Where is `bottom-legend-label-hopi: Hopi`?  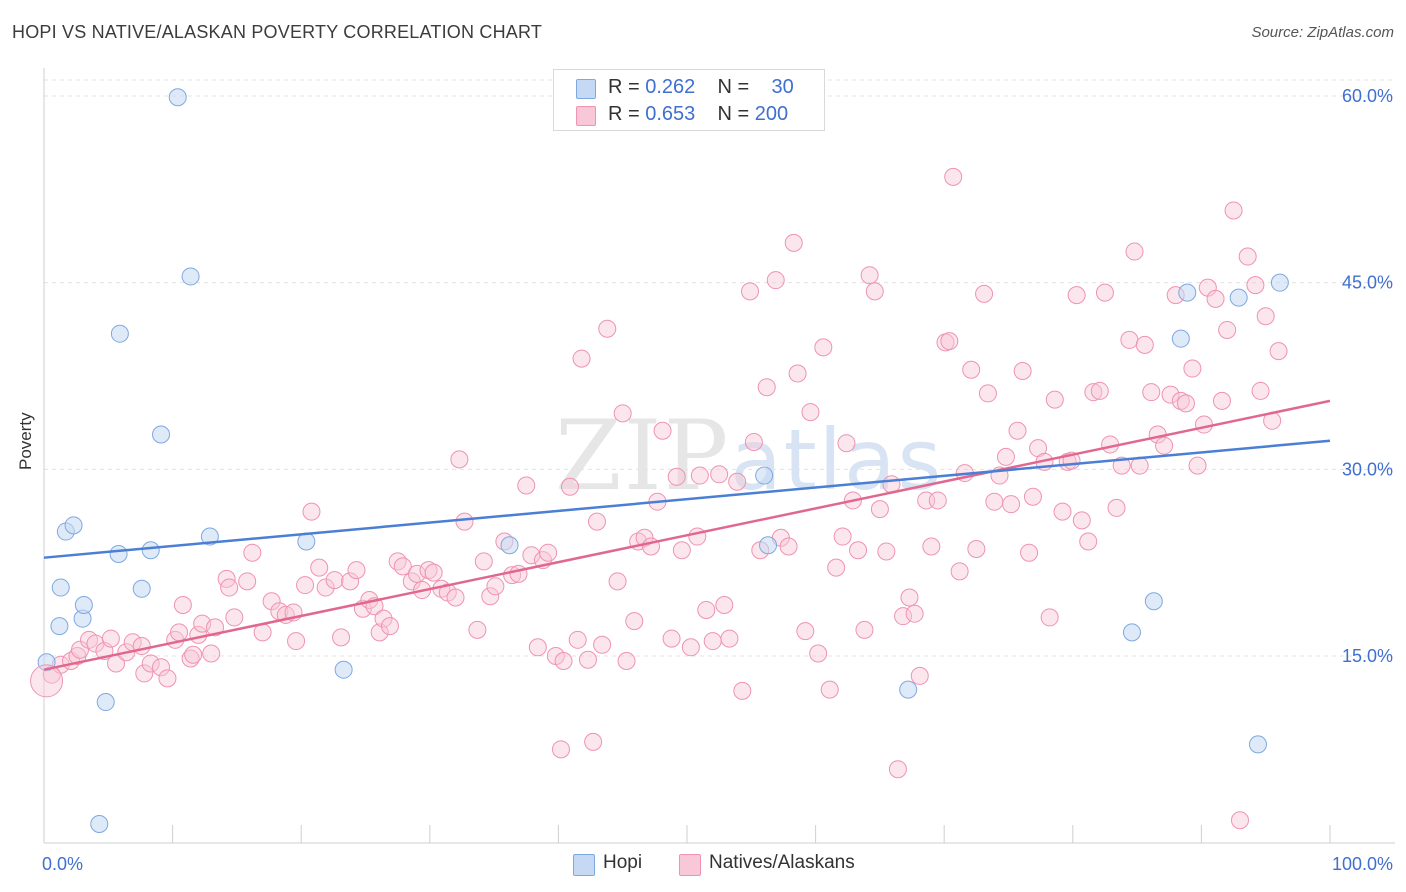 bottom-legend-label-hopi: Hopi is located at coordinates (623, 862).